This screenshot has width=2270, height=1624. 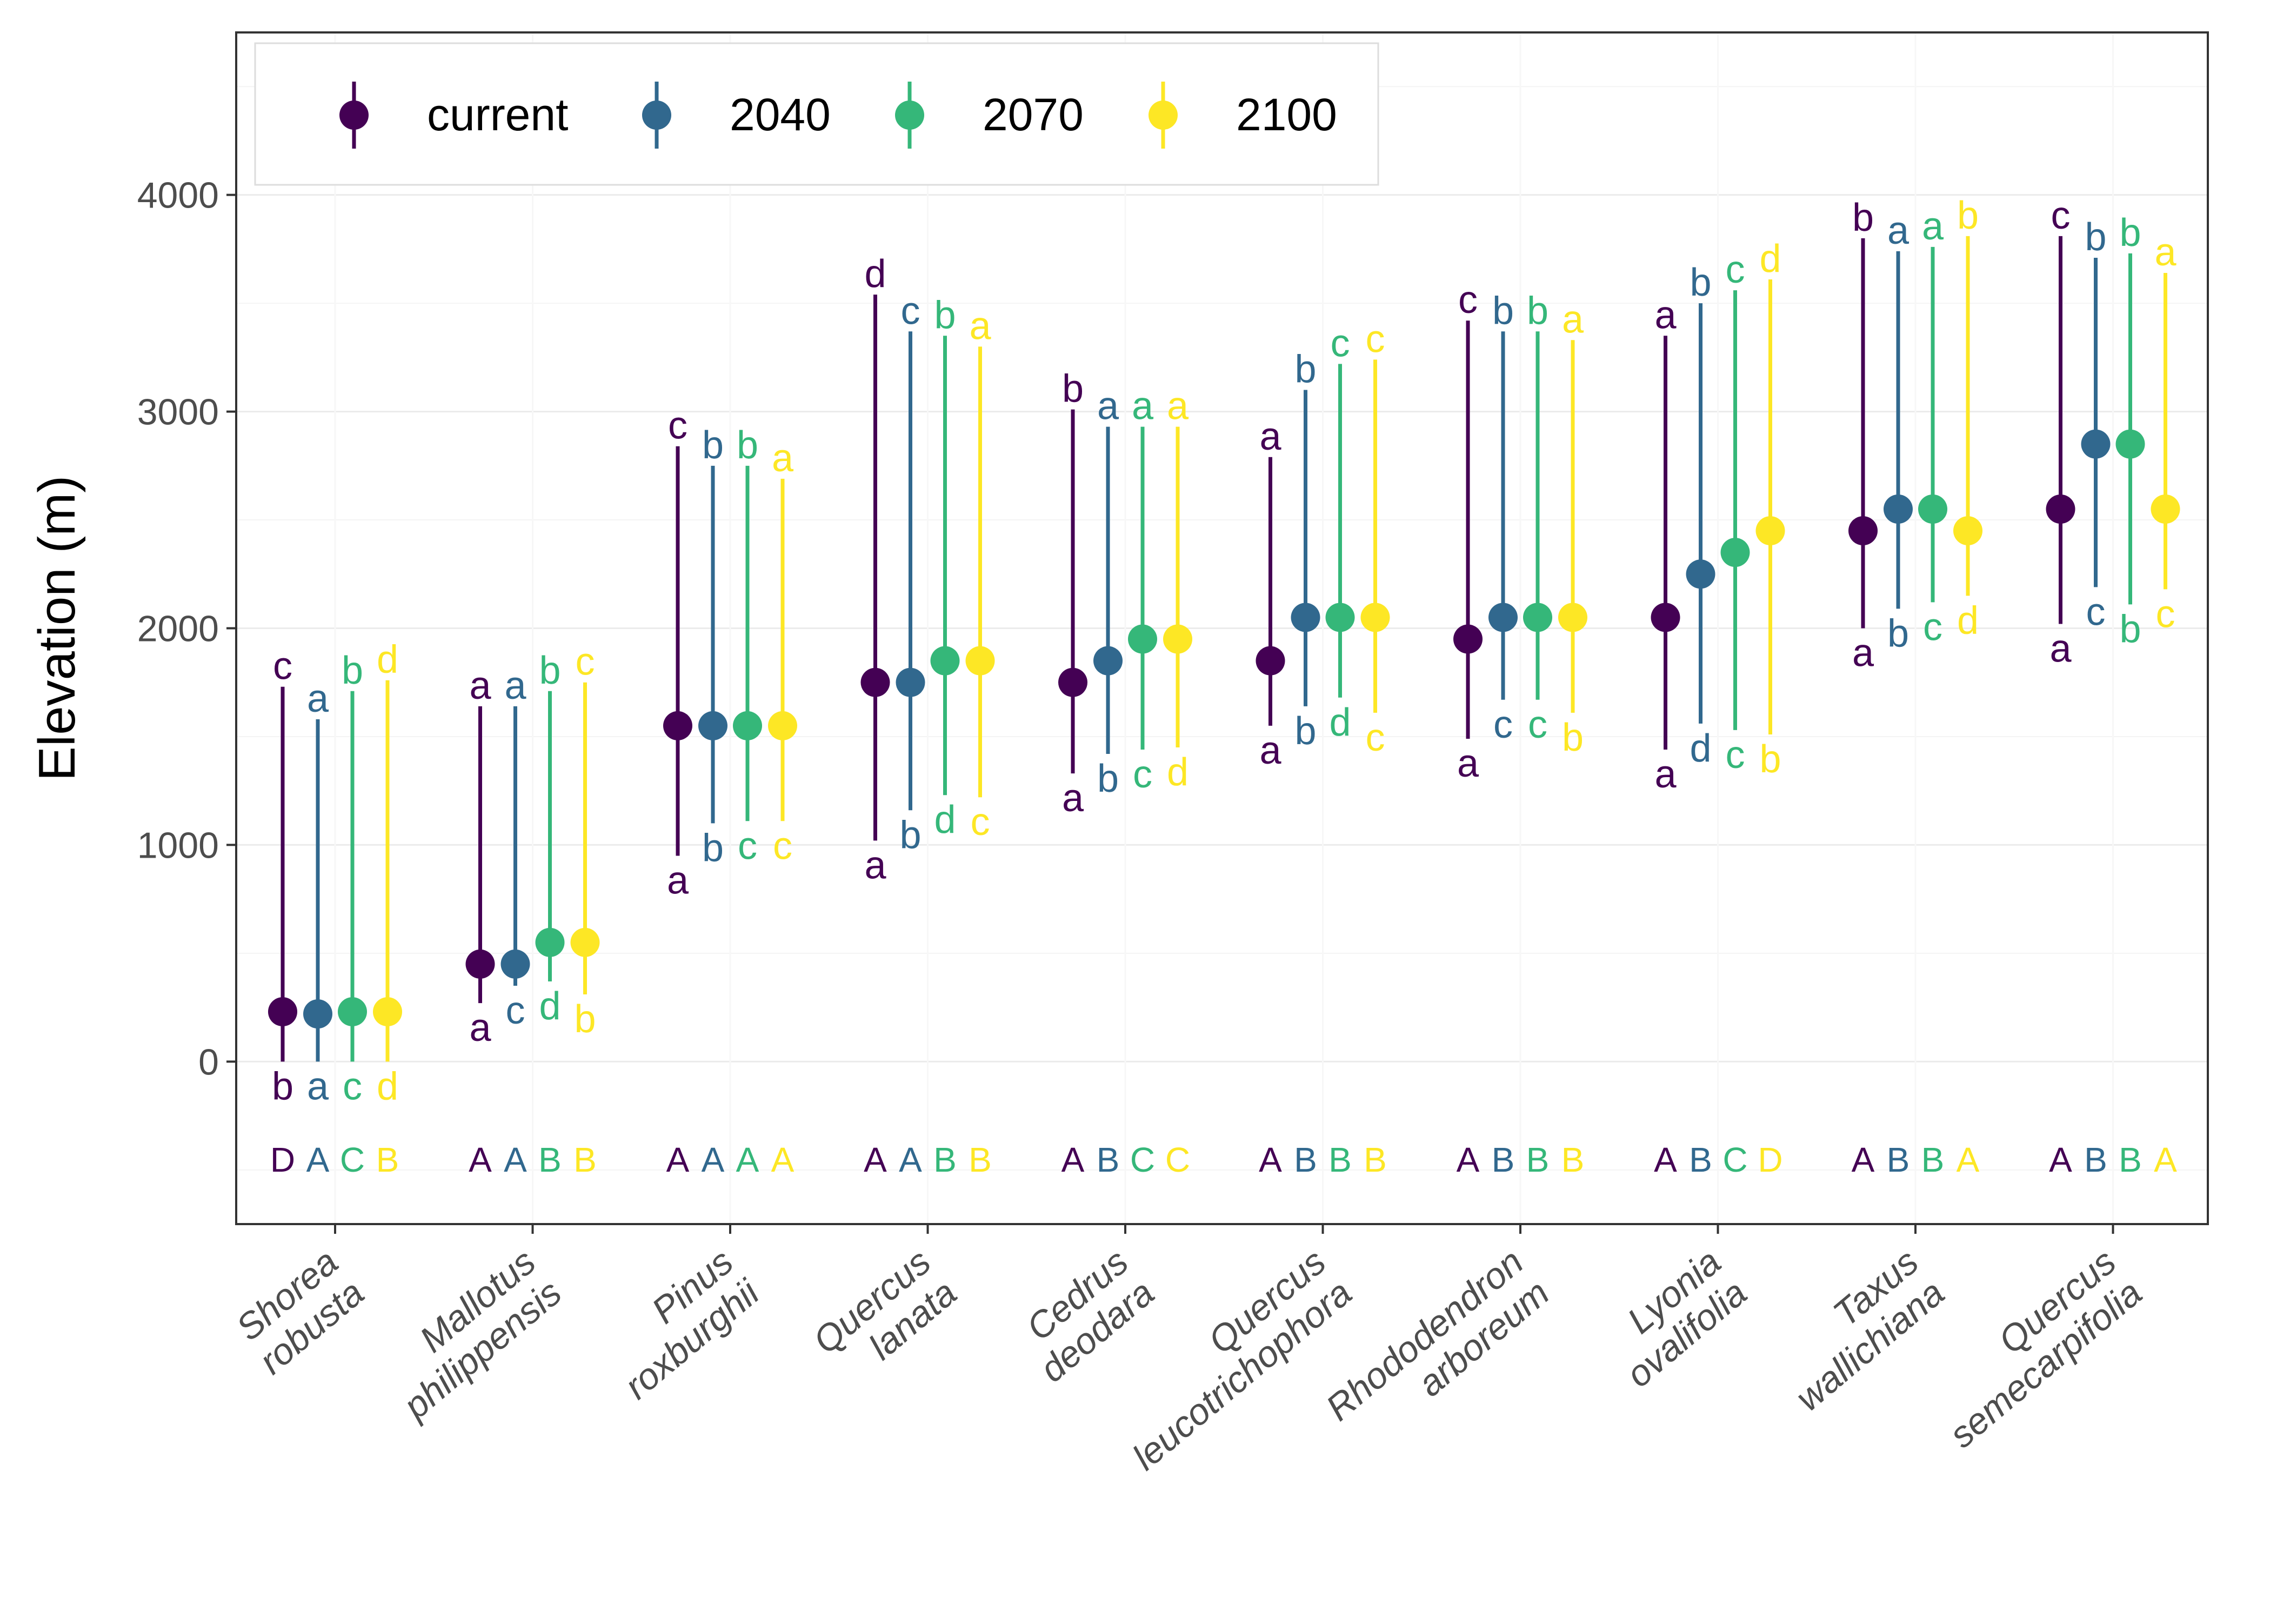 What do you see at coordinates (736, 115) in the screenshot?
I see `legend-item: 2040` at bounding box center [736, 115].